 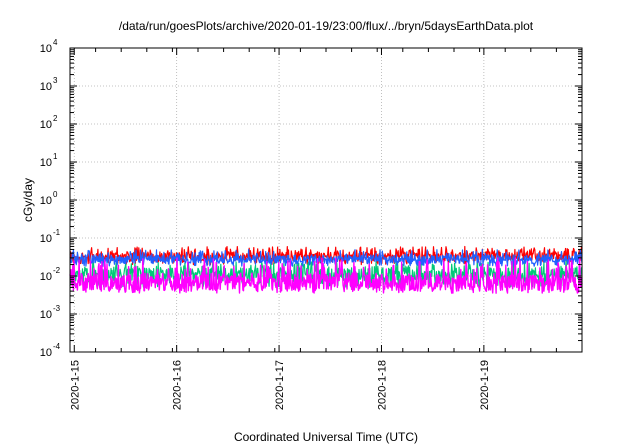 I want to click on x-tick-label: 2020-1-17, so click(x=280, y=385).